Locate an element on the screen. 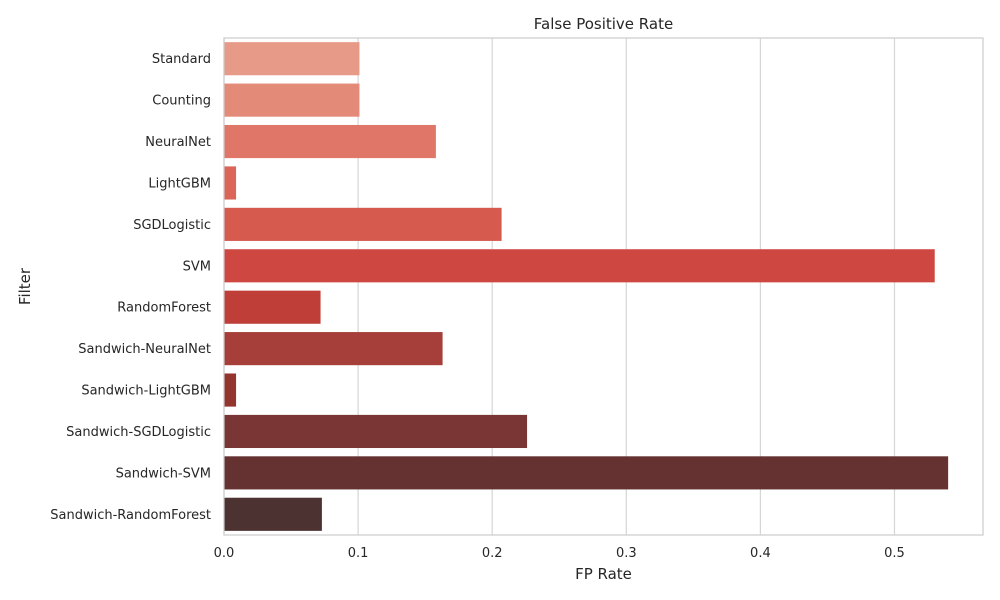 The height and width of the screenshot is (600, 1000). y-tick-label: LightGBM is located at coordinates (179, 183).